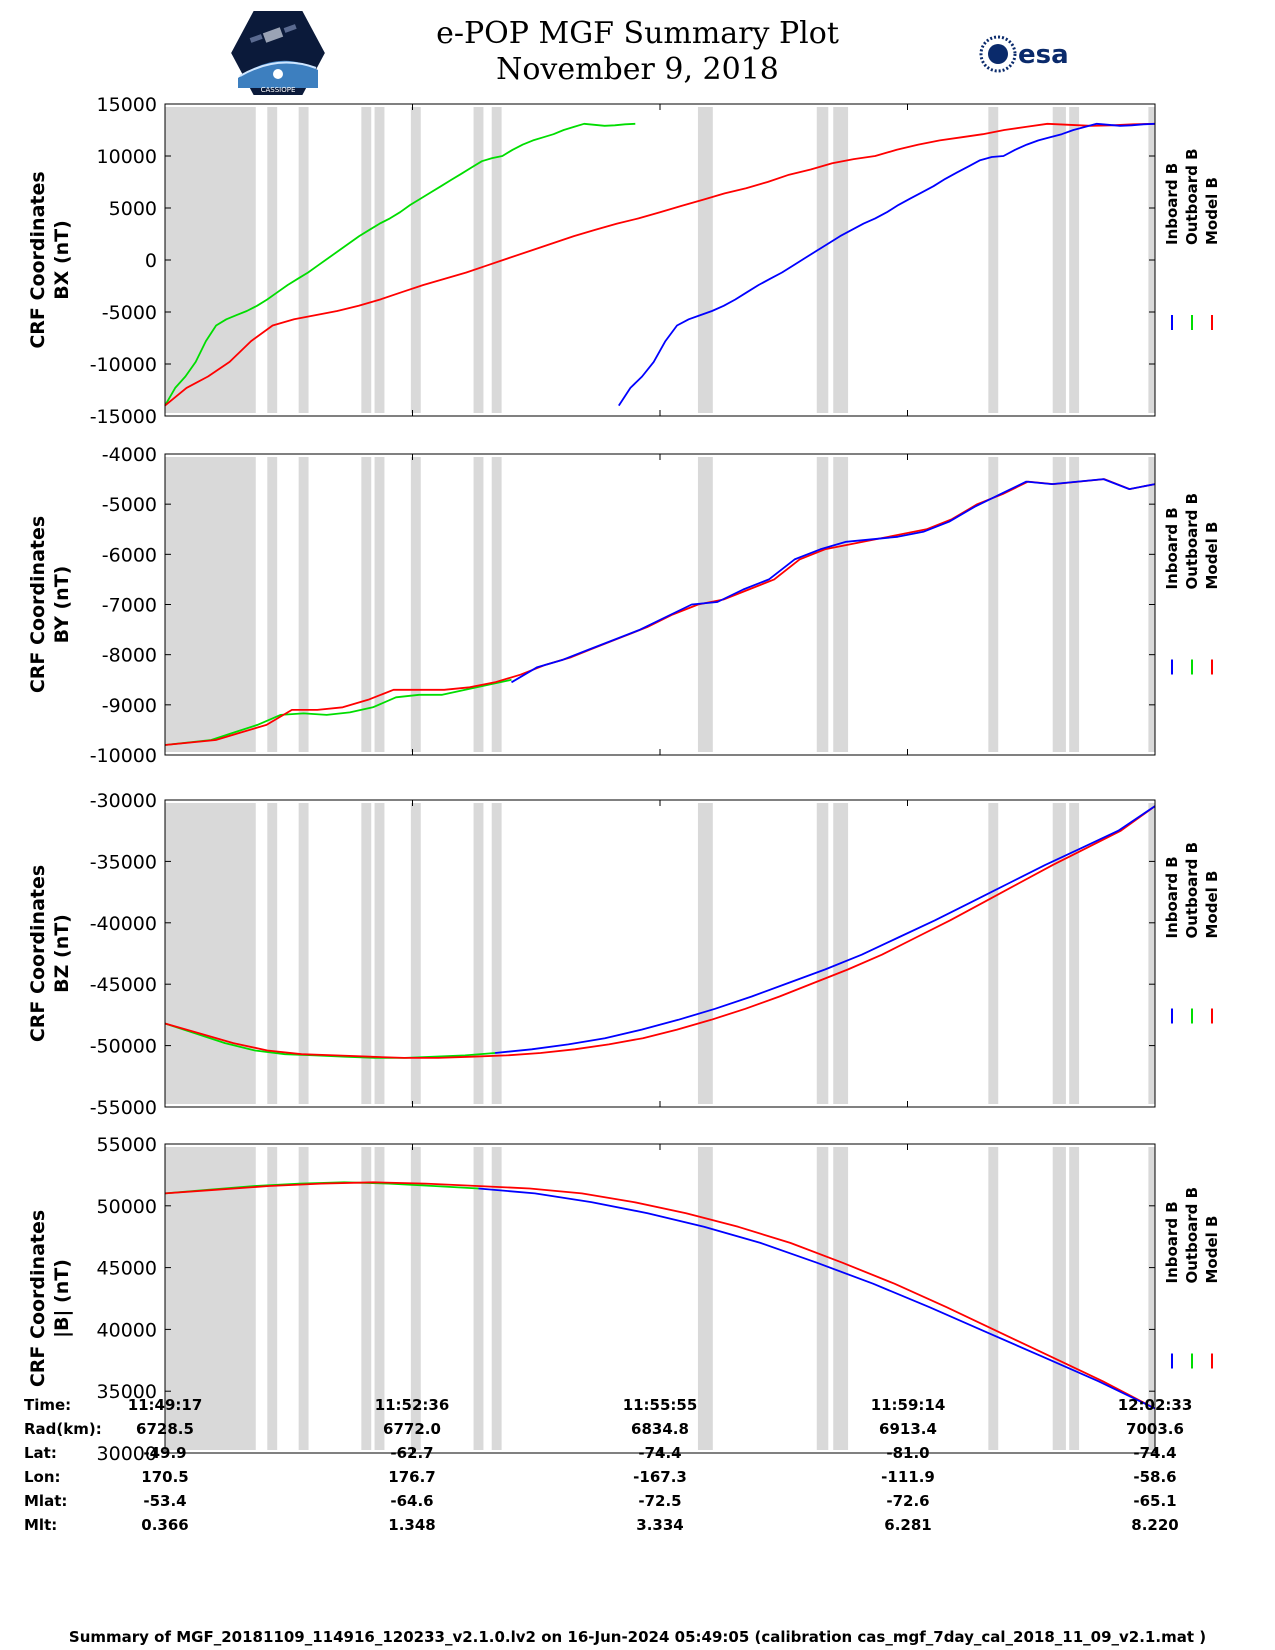 The width and height of the screenshot is (1275, 1650). Describe the element at coordinates (123, 1108) in the screenshot. I see `bz-ytick-label: -55000` at that location.